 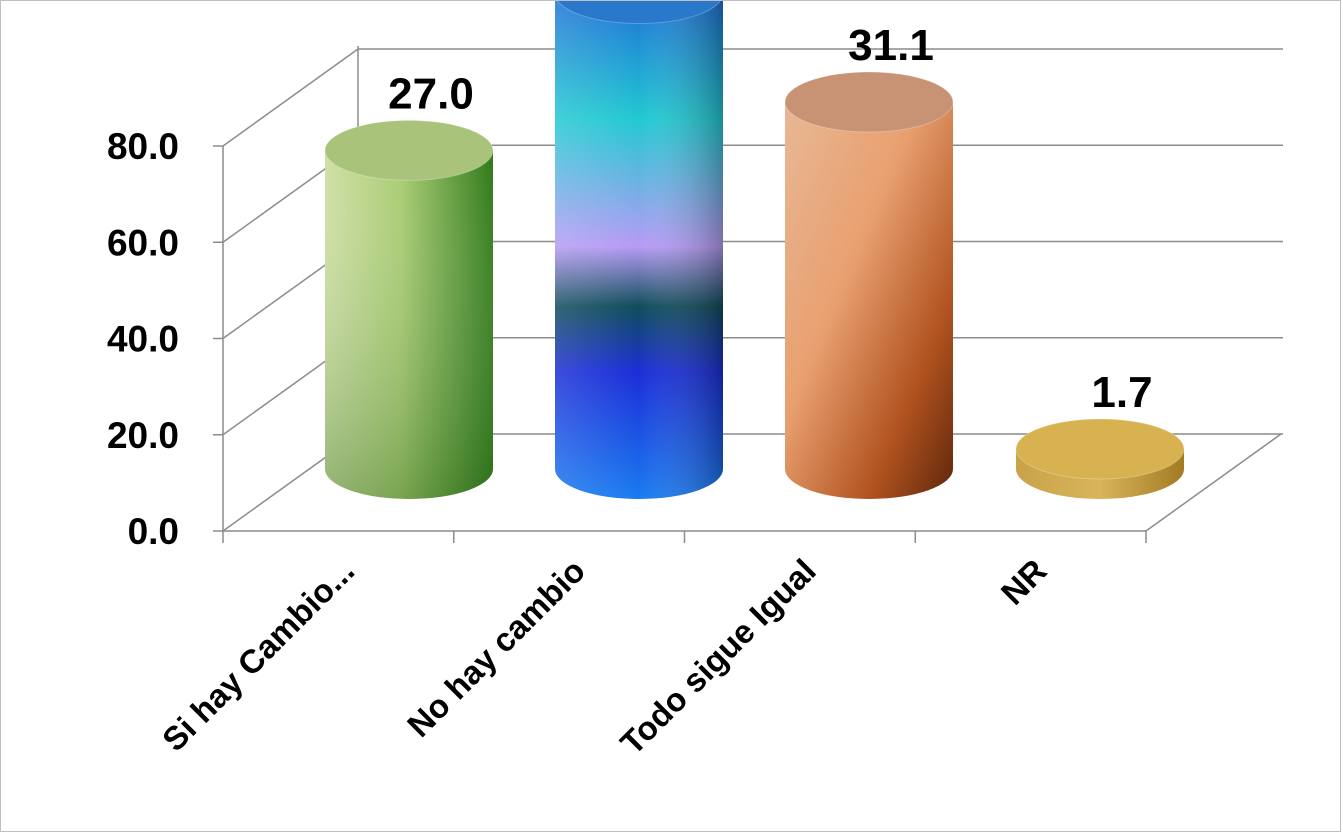 I want to click on x-category-label: No hay cambio, so click(x=496, y=648).